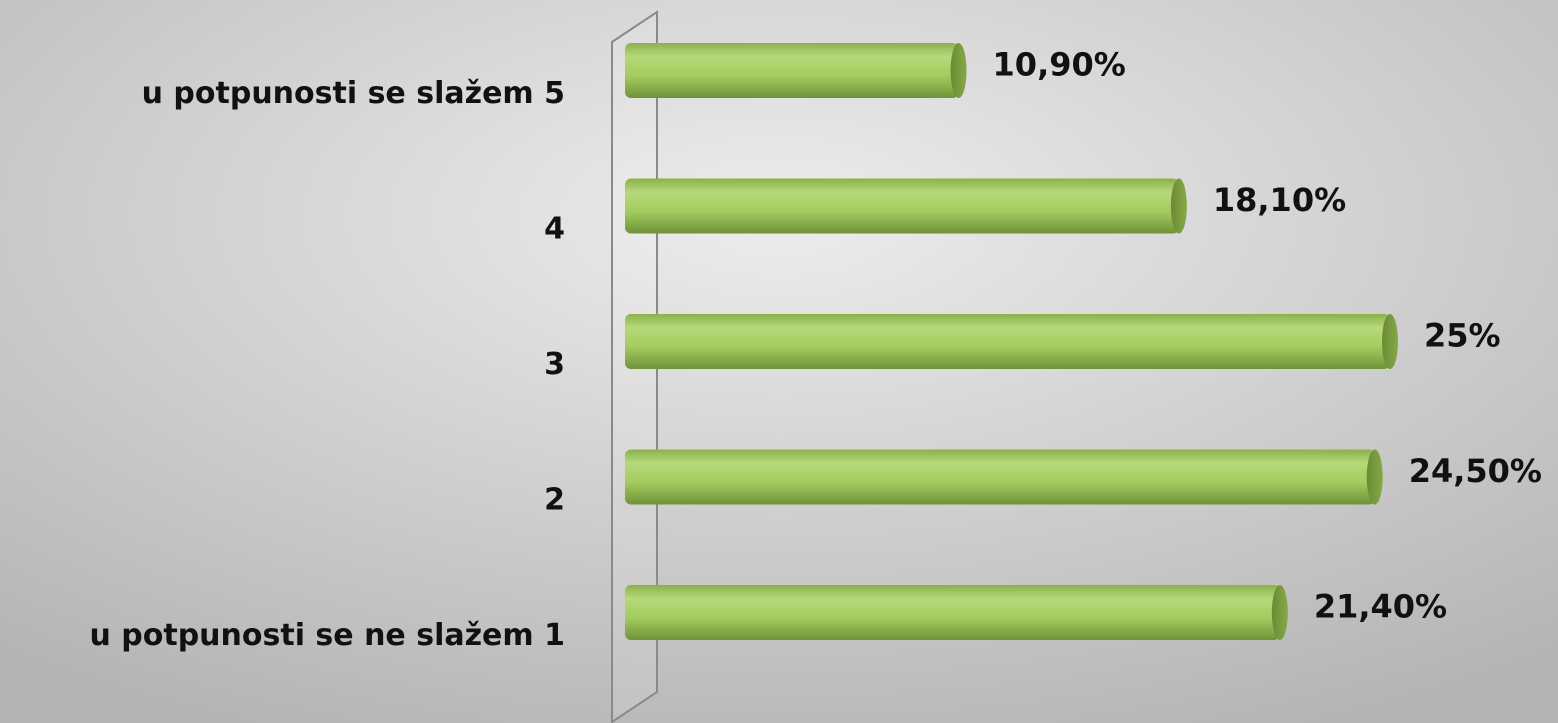 The width and height of the screenshot is (1558, 723). What do you see at coordinates (327, 635) in the screenshot?
I see `category-label: u potpunosti se ne slažem 1` at bounding box center [327, 635].